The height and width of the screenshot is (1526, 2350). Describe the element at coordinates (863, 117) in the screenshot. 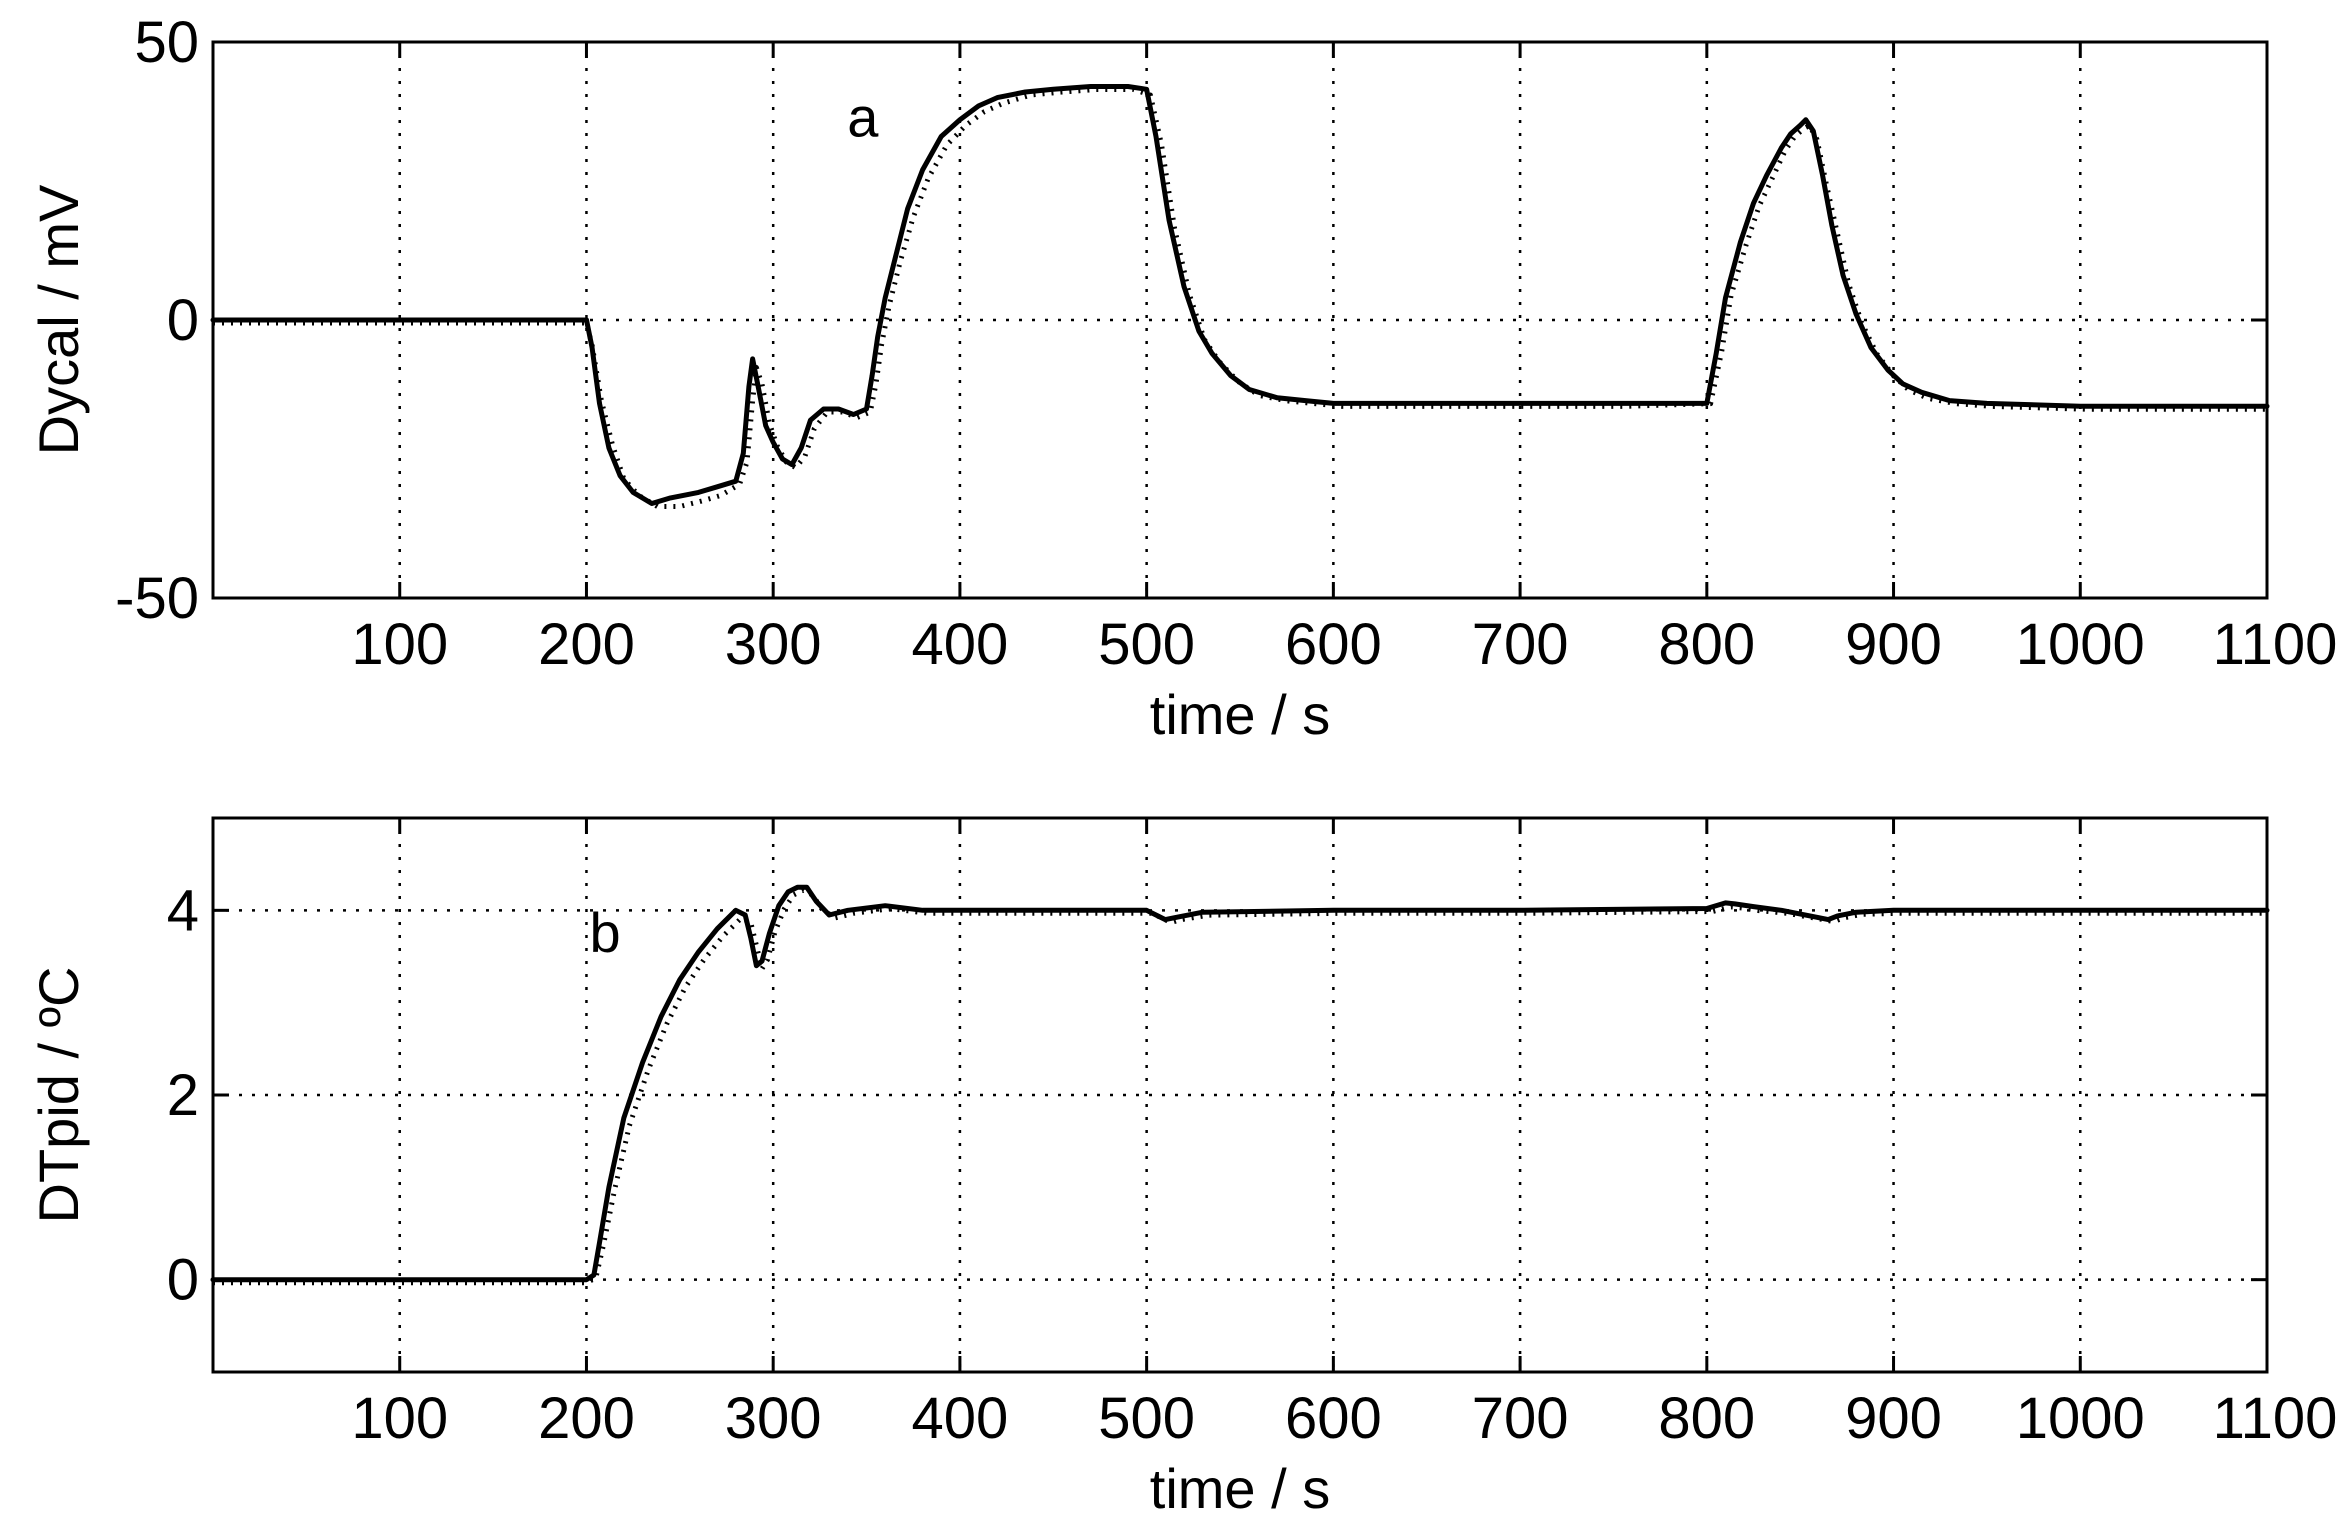

I see `curve-label: a` at that location.